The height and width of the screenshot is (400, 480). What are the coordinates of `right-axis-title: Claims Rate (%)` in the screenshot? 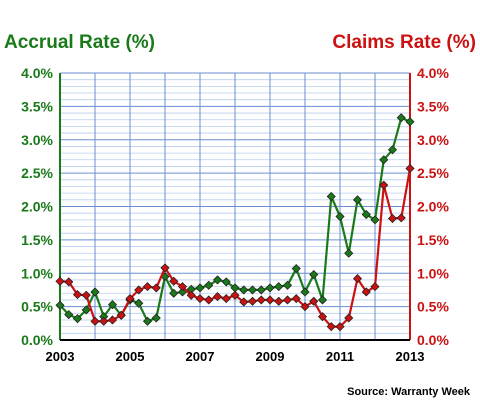 It's located at (404, 42).